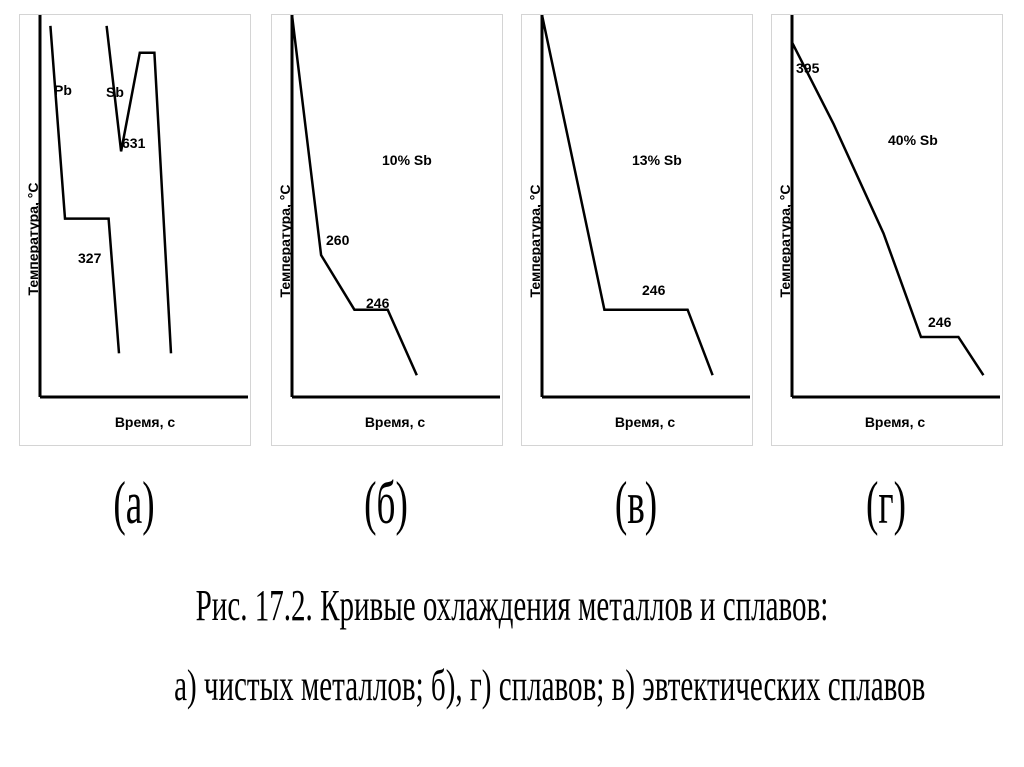 The image size is (1024, 767). I want to click on chart-v-svg: Температура, °С Время, с 13% Sb 246, so click(638, 222).